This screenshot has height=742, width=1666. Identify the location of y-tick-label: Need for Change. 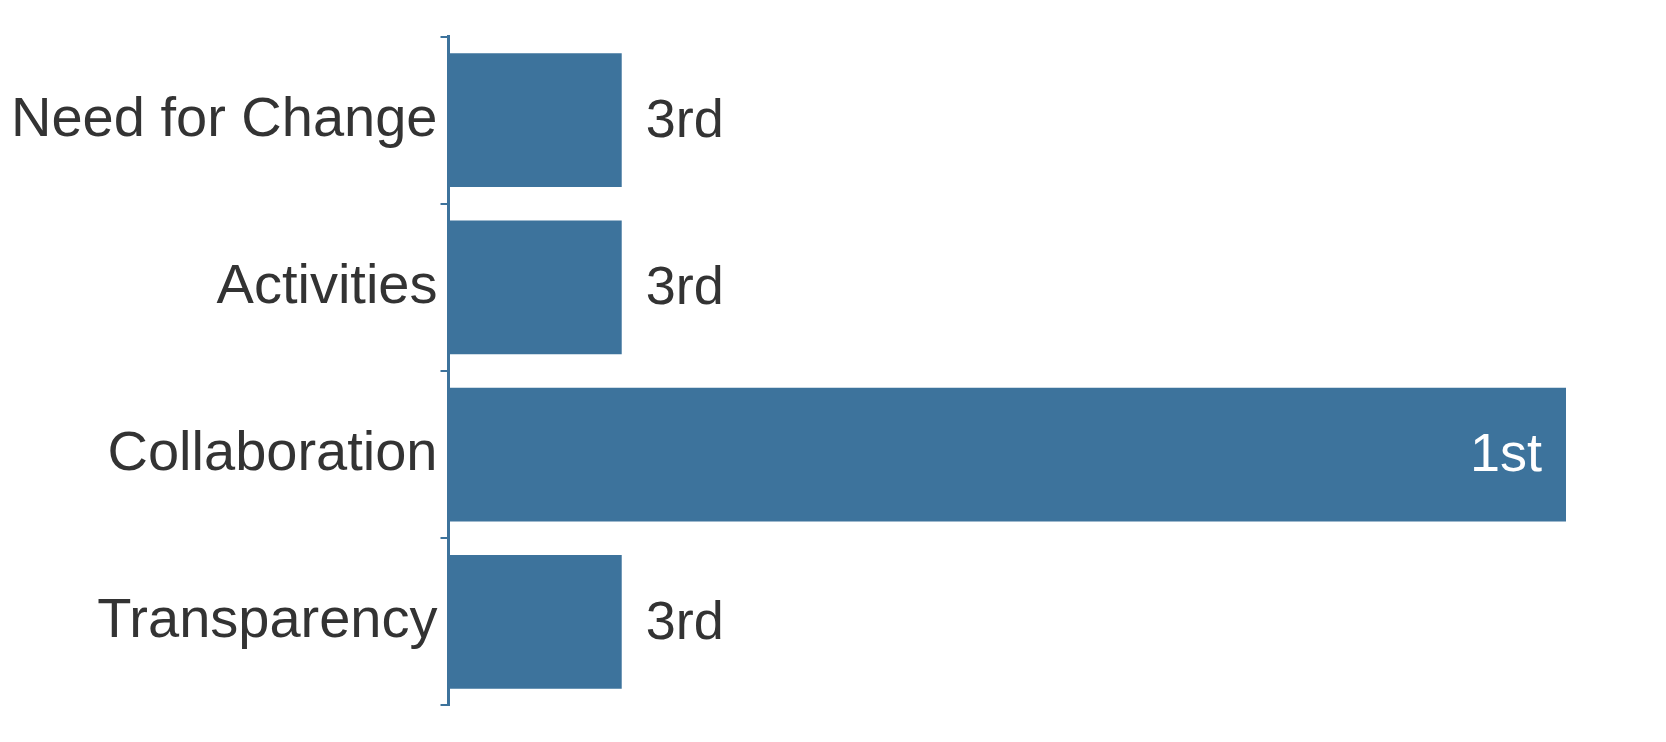
(224, 116).